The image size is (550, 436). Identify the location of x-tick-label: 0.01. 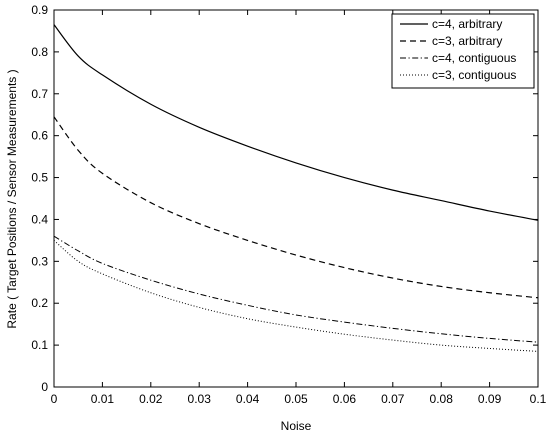
(103, 399).